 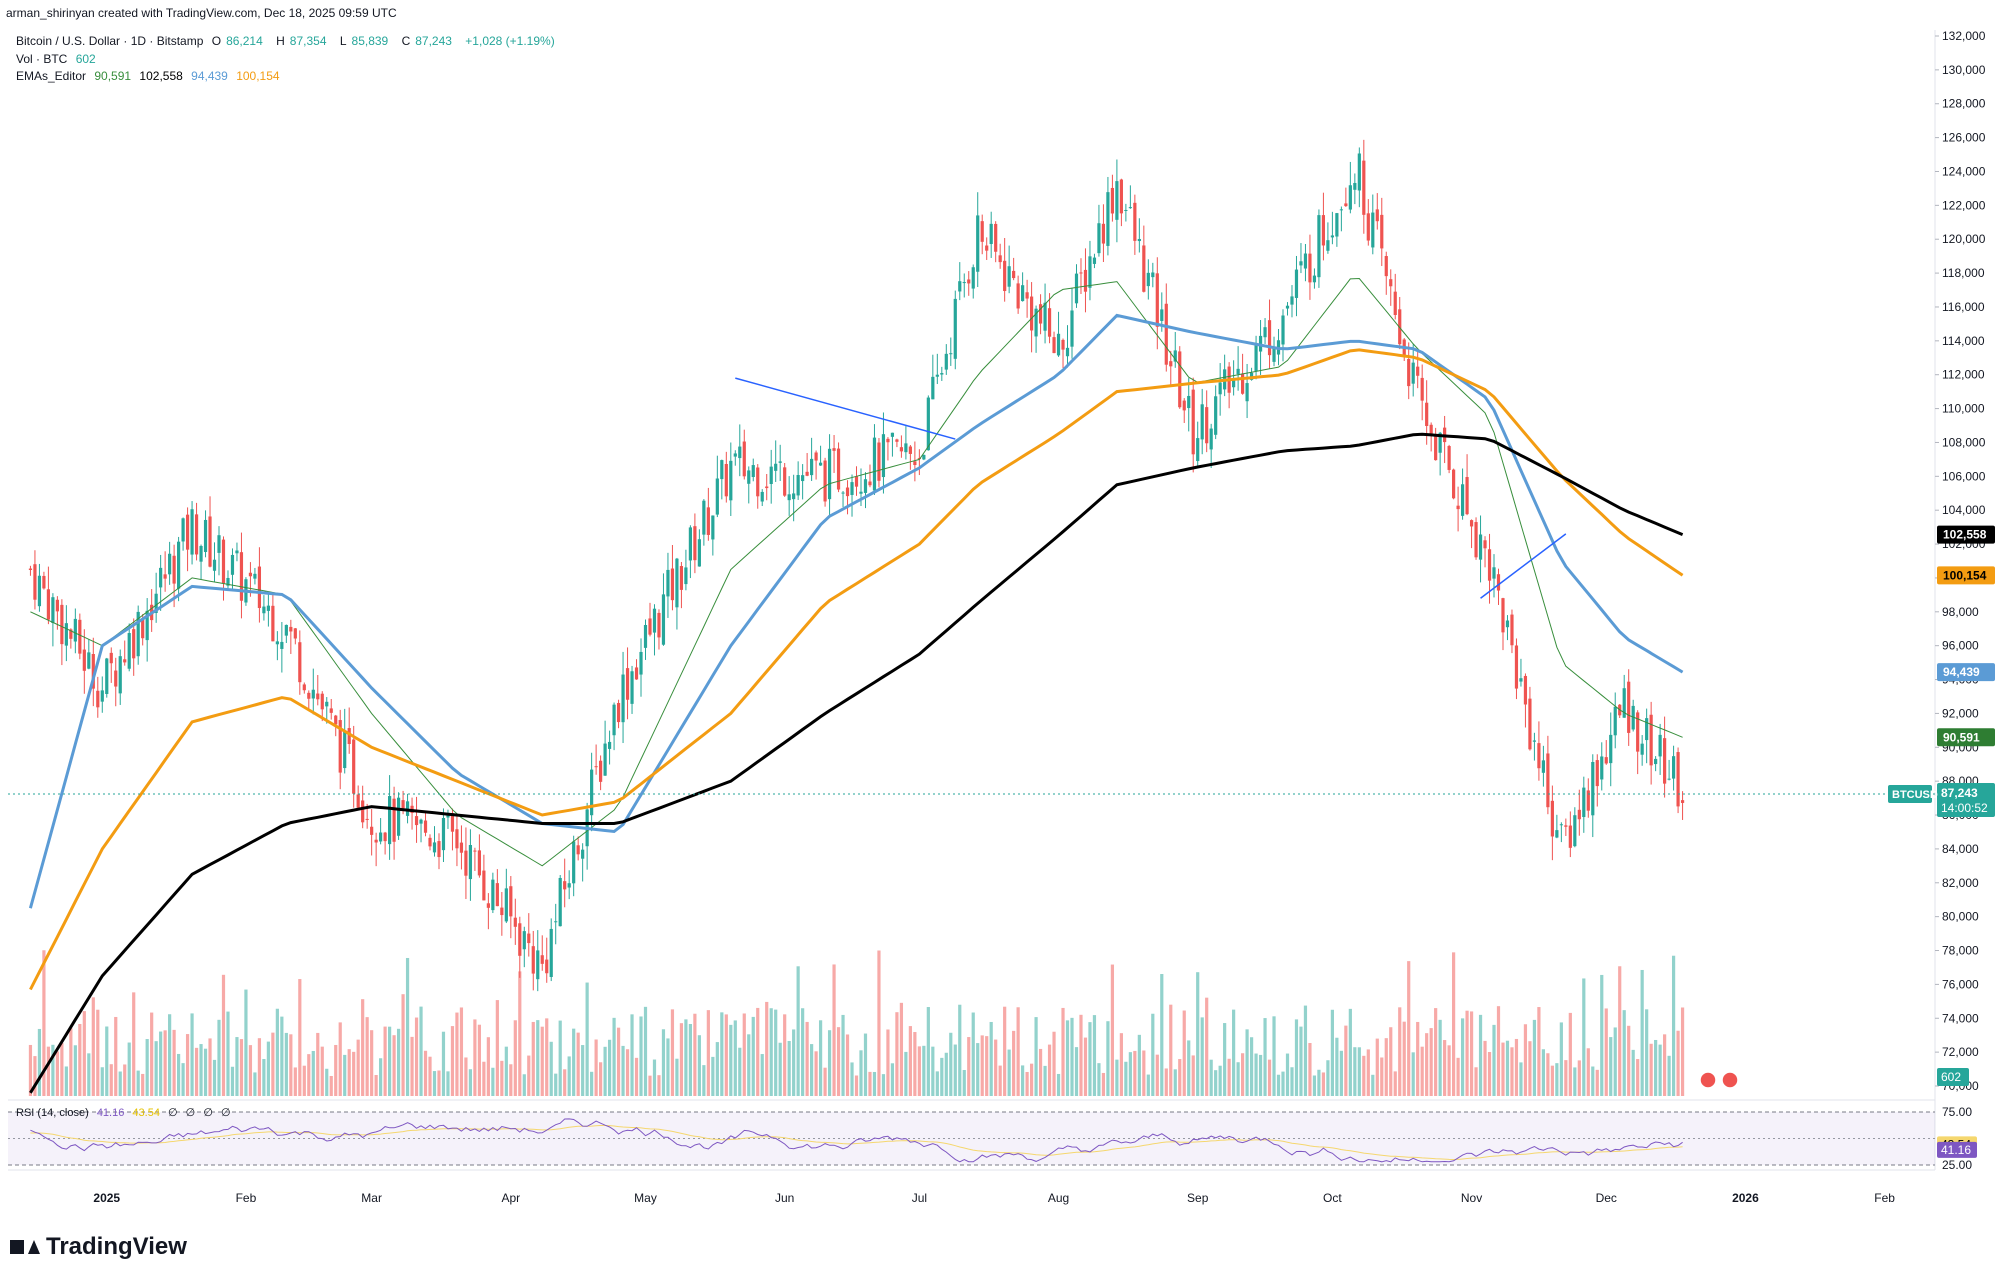 I want to click on x-tick-label: Jul, so click(x=919, y=1198).